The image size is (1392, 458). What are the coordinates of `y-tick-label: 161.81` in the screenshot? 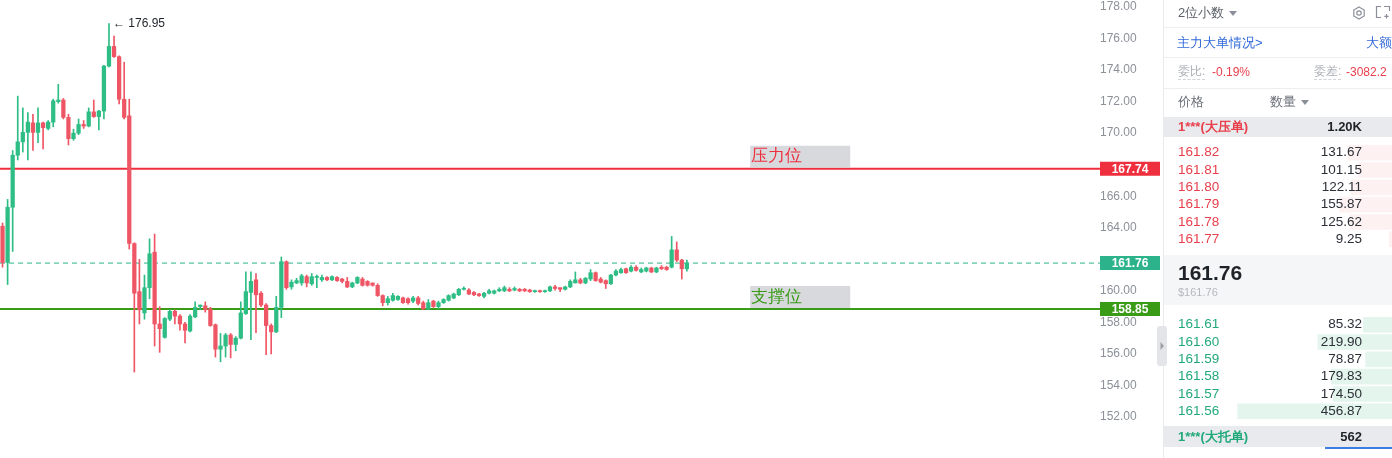 It's located at (1199, 169).